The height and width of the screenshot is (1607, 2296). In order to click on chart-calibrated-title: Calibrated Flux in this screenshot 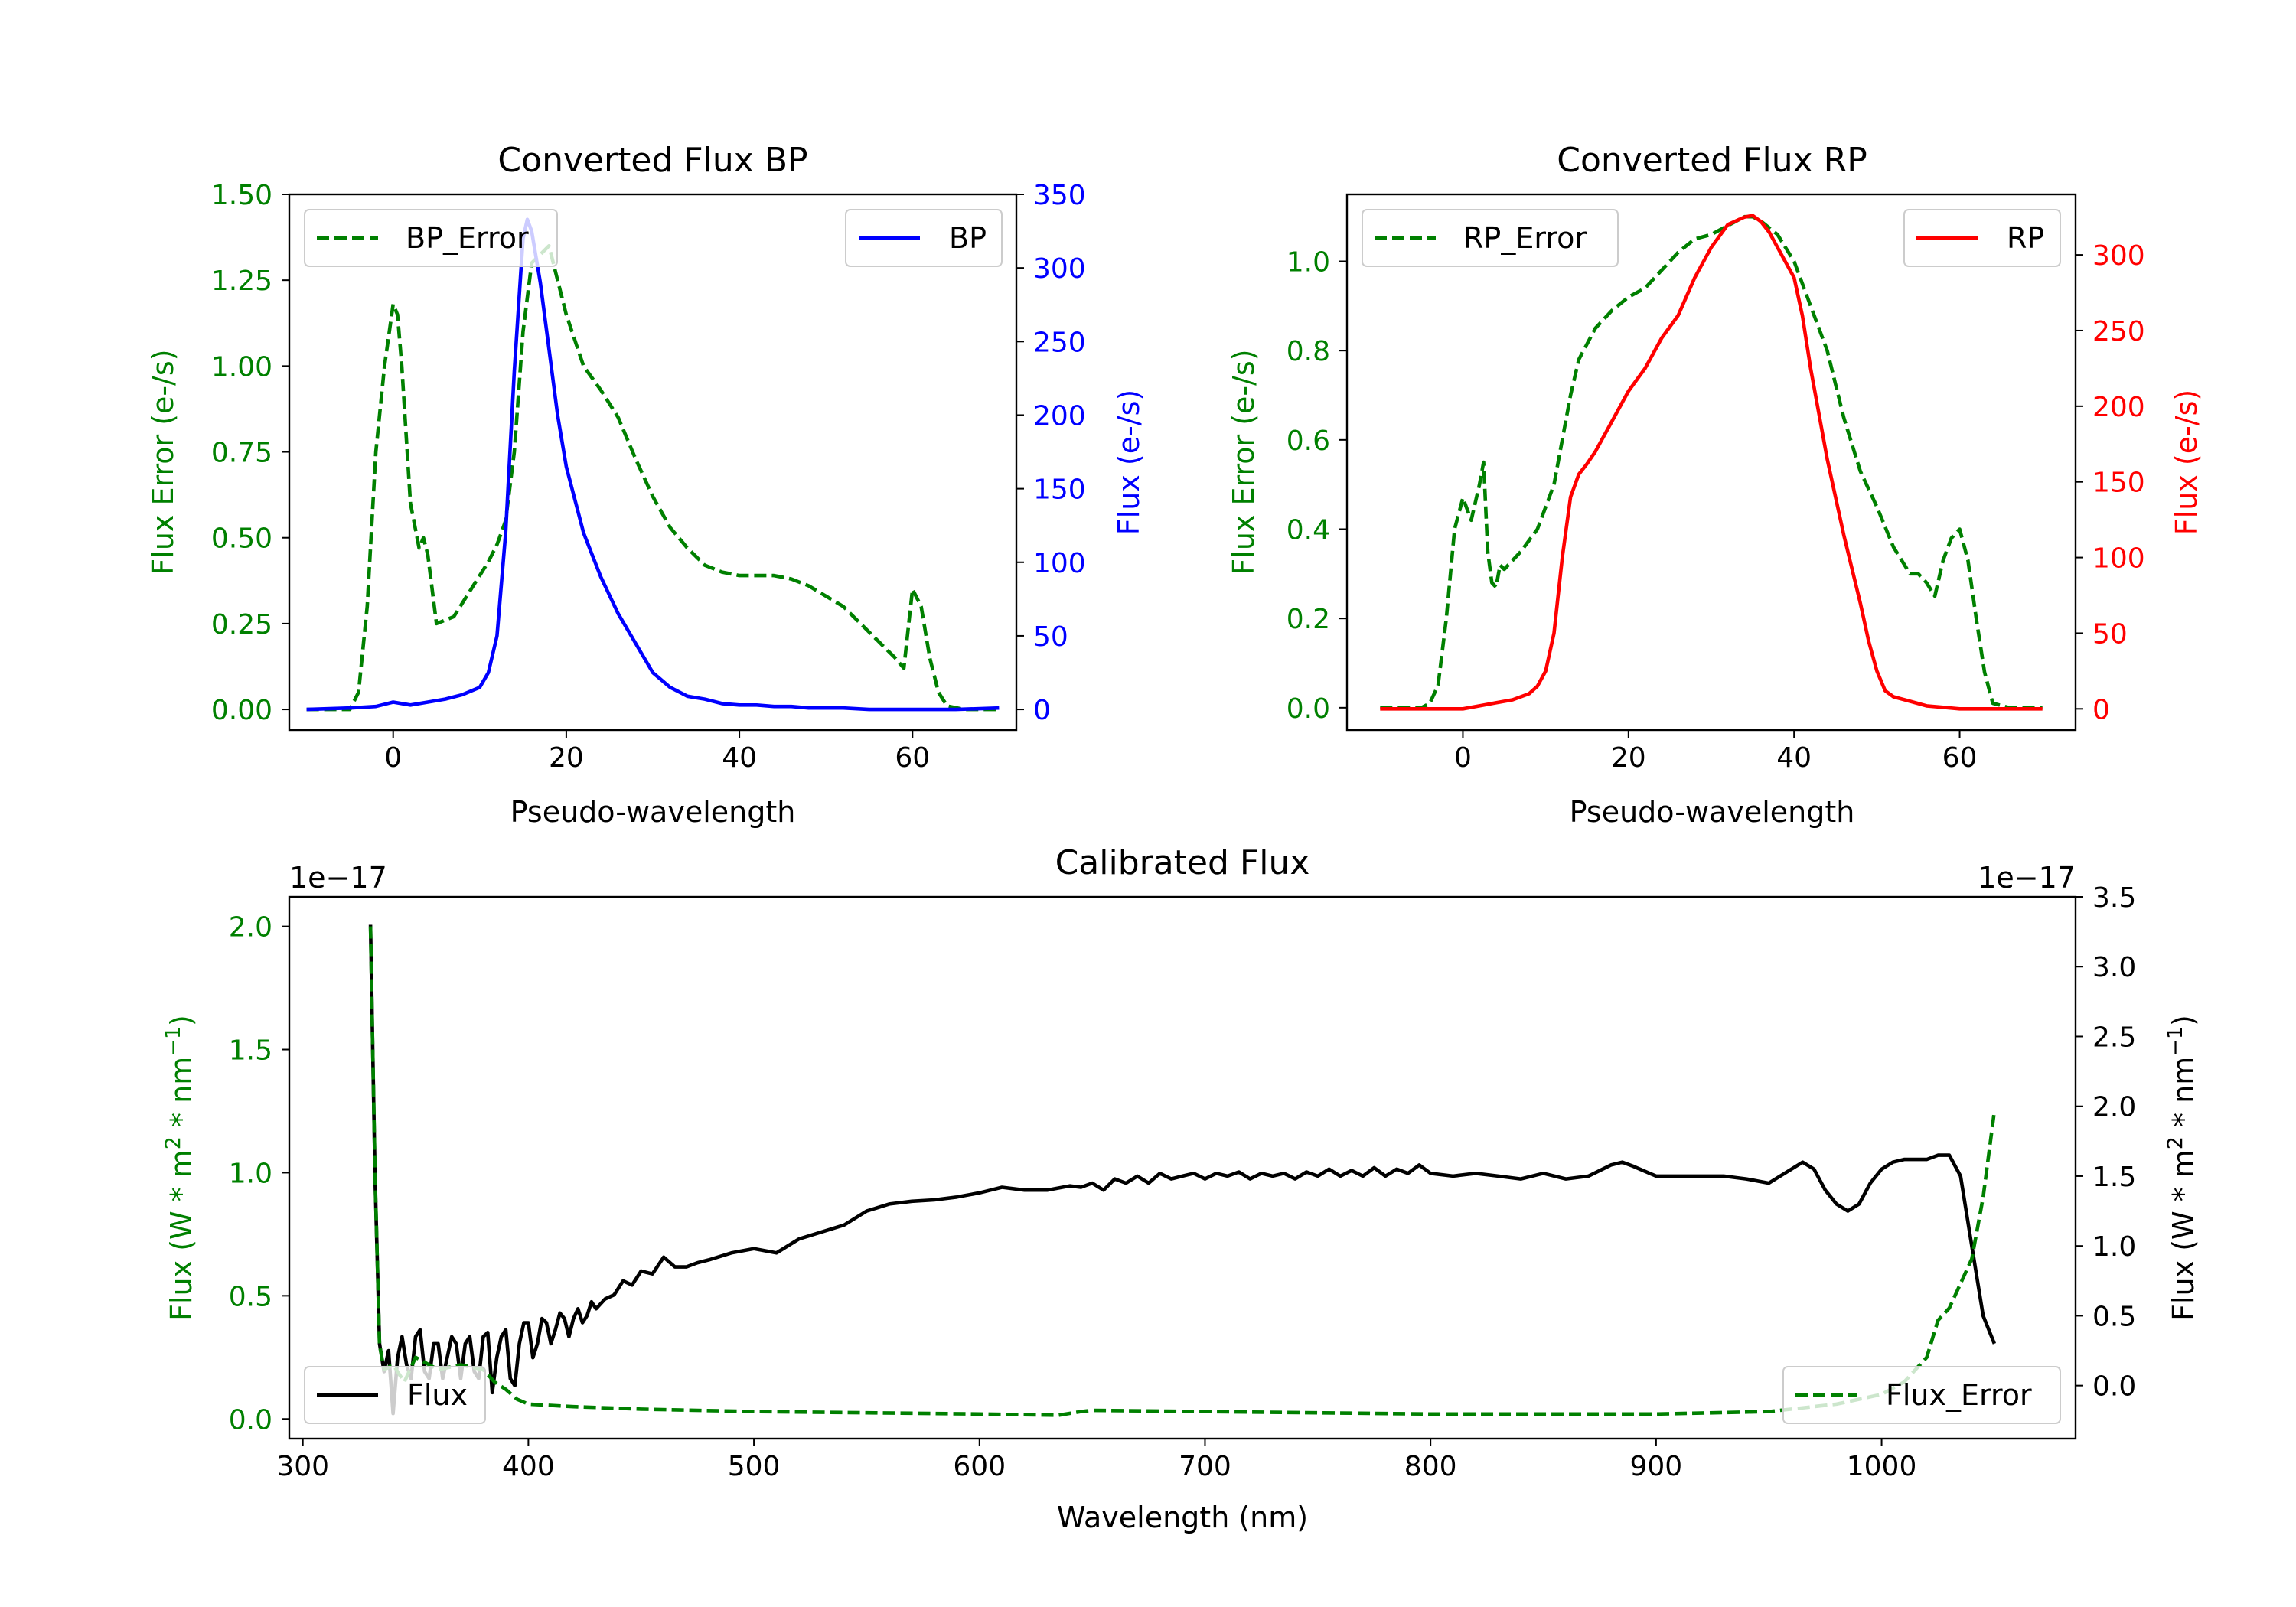, I will do `click(1182, 862)`.